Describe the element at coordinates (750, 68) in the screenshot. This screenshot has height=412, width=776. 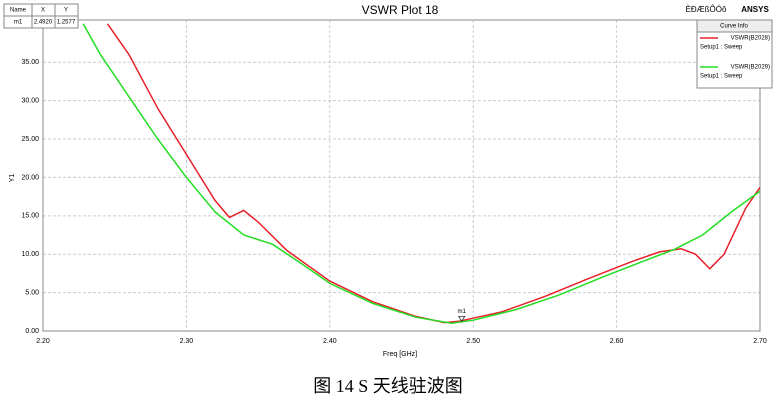
I see `legend-label: VSWR(B2029)` at that location.